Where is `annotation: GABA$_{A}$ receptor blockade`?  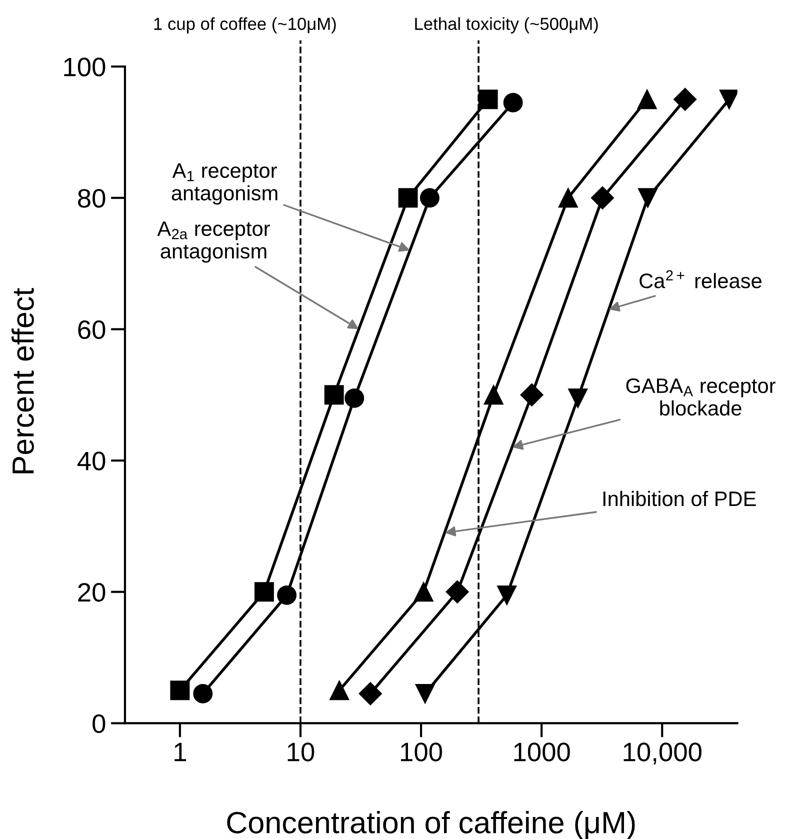
annotation: GABA$_{A}$ receptor blockade is located at coordinates (701, 397).